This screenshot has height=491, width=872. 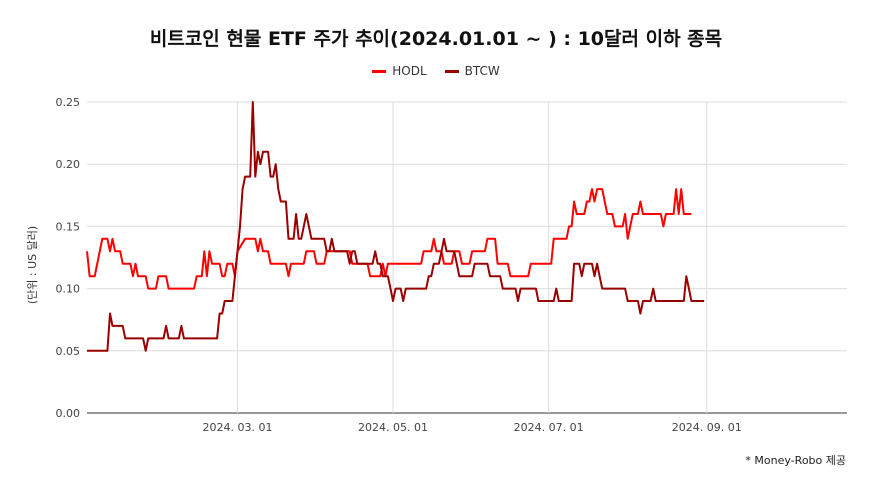 What do you see at coordinates (68, 226) in the screenshot?
I see `y-tick-label: 0.15` at bounding box center [68, 226].